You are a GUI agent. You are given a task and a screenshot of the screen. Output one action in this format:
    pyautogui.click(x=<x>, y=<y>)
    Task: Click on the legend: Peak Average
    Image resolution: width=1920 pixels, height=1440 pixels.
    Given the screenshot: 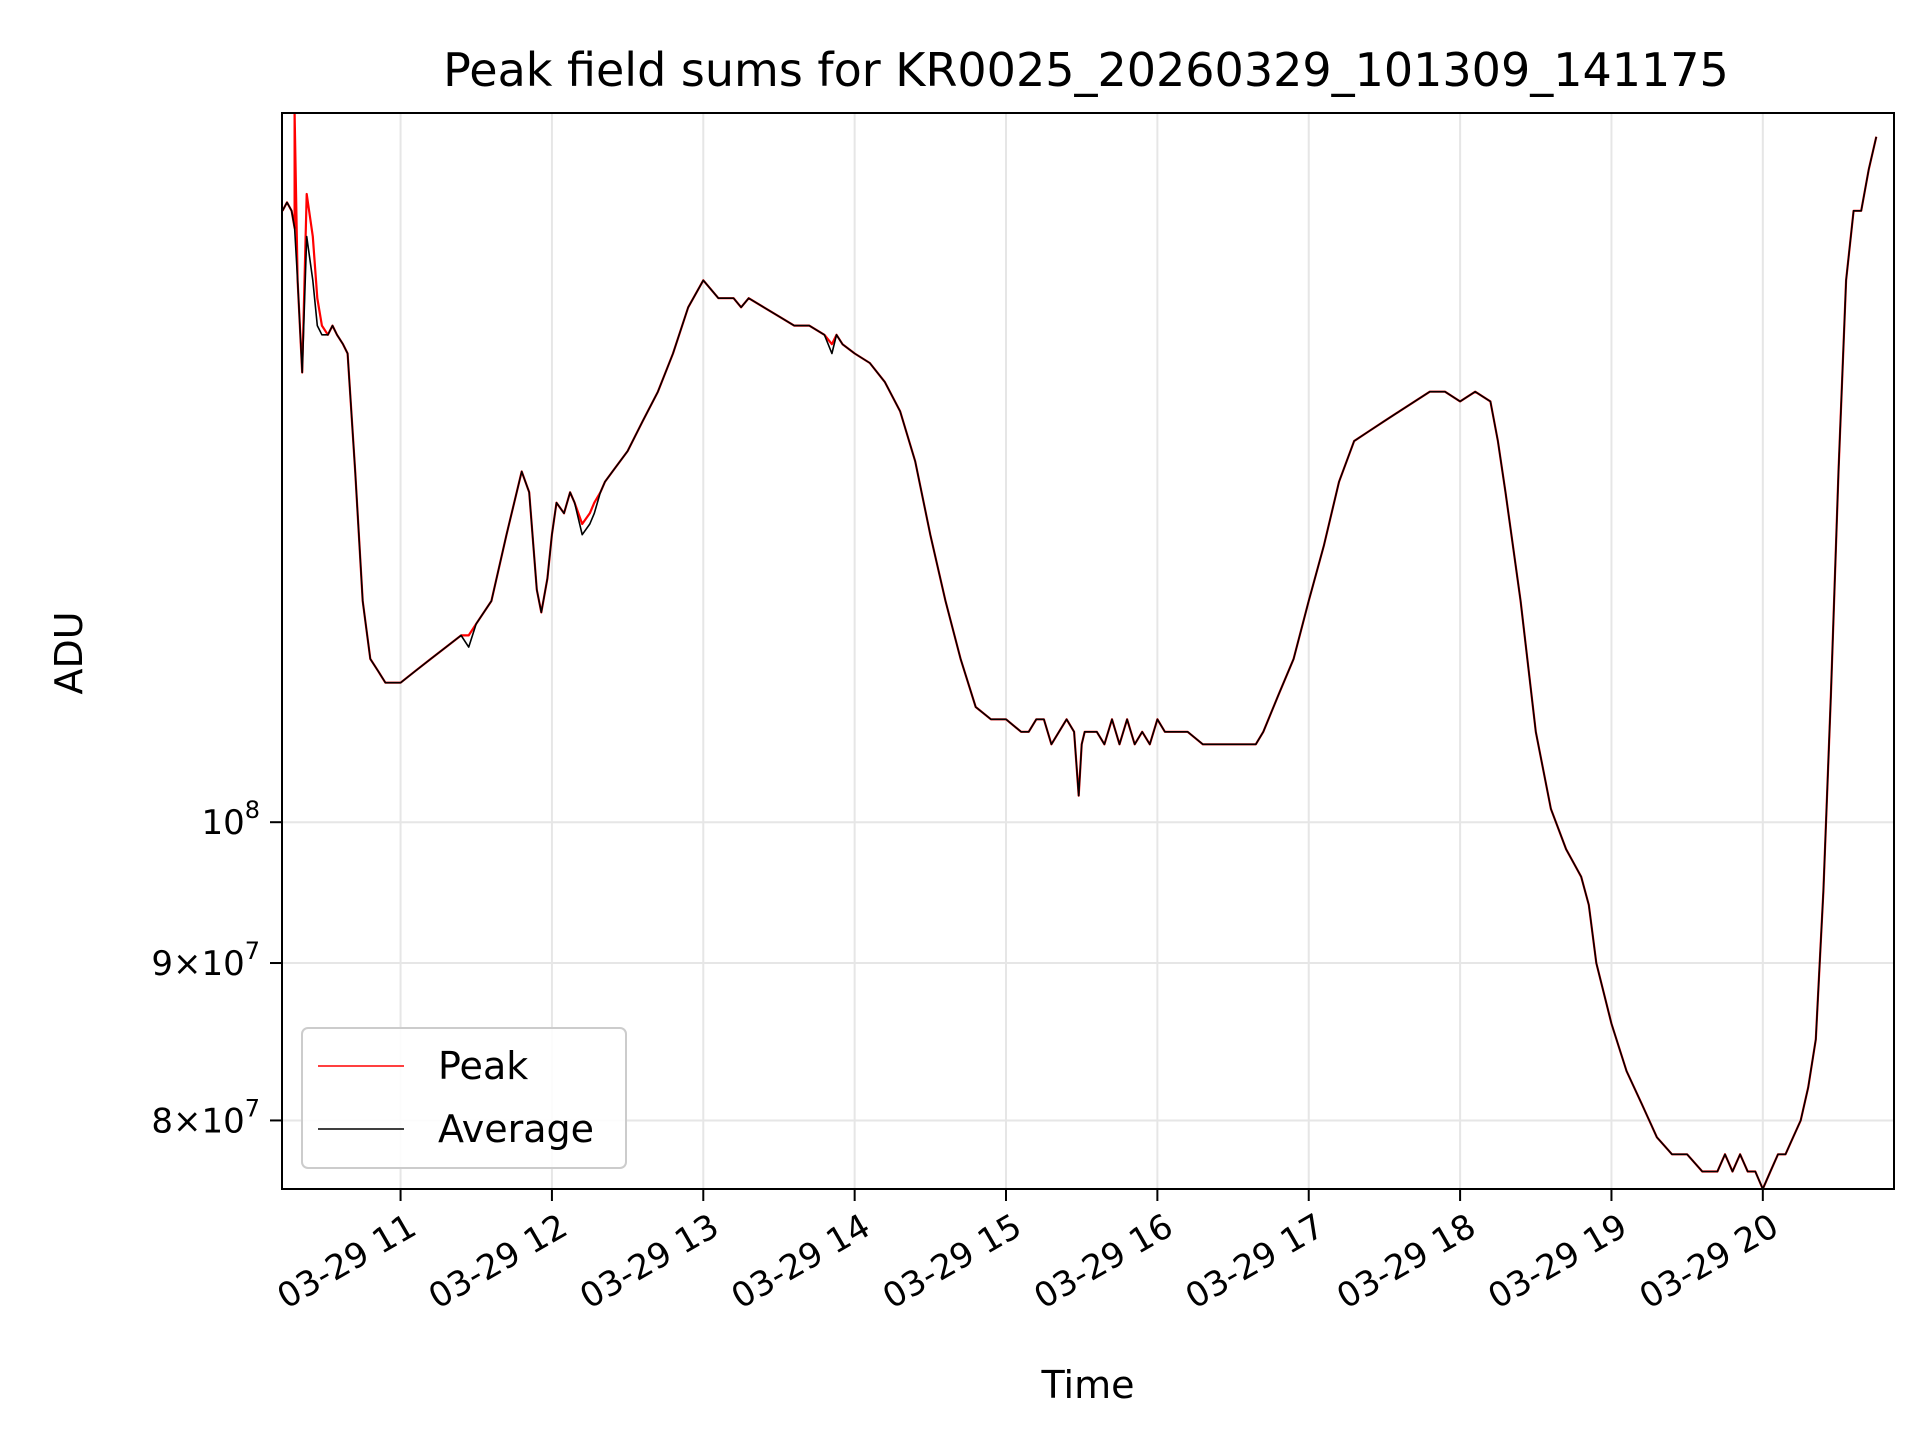 What is the action you would take?
    pyautogui.click(x=464, y=1098)
    